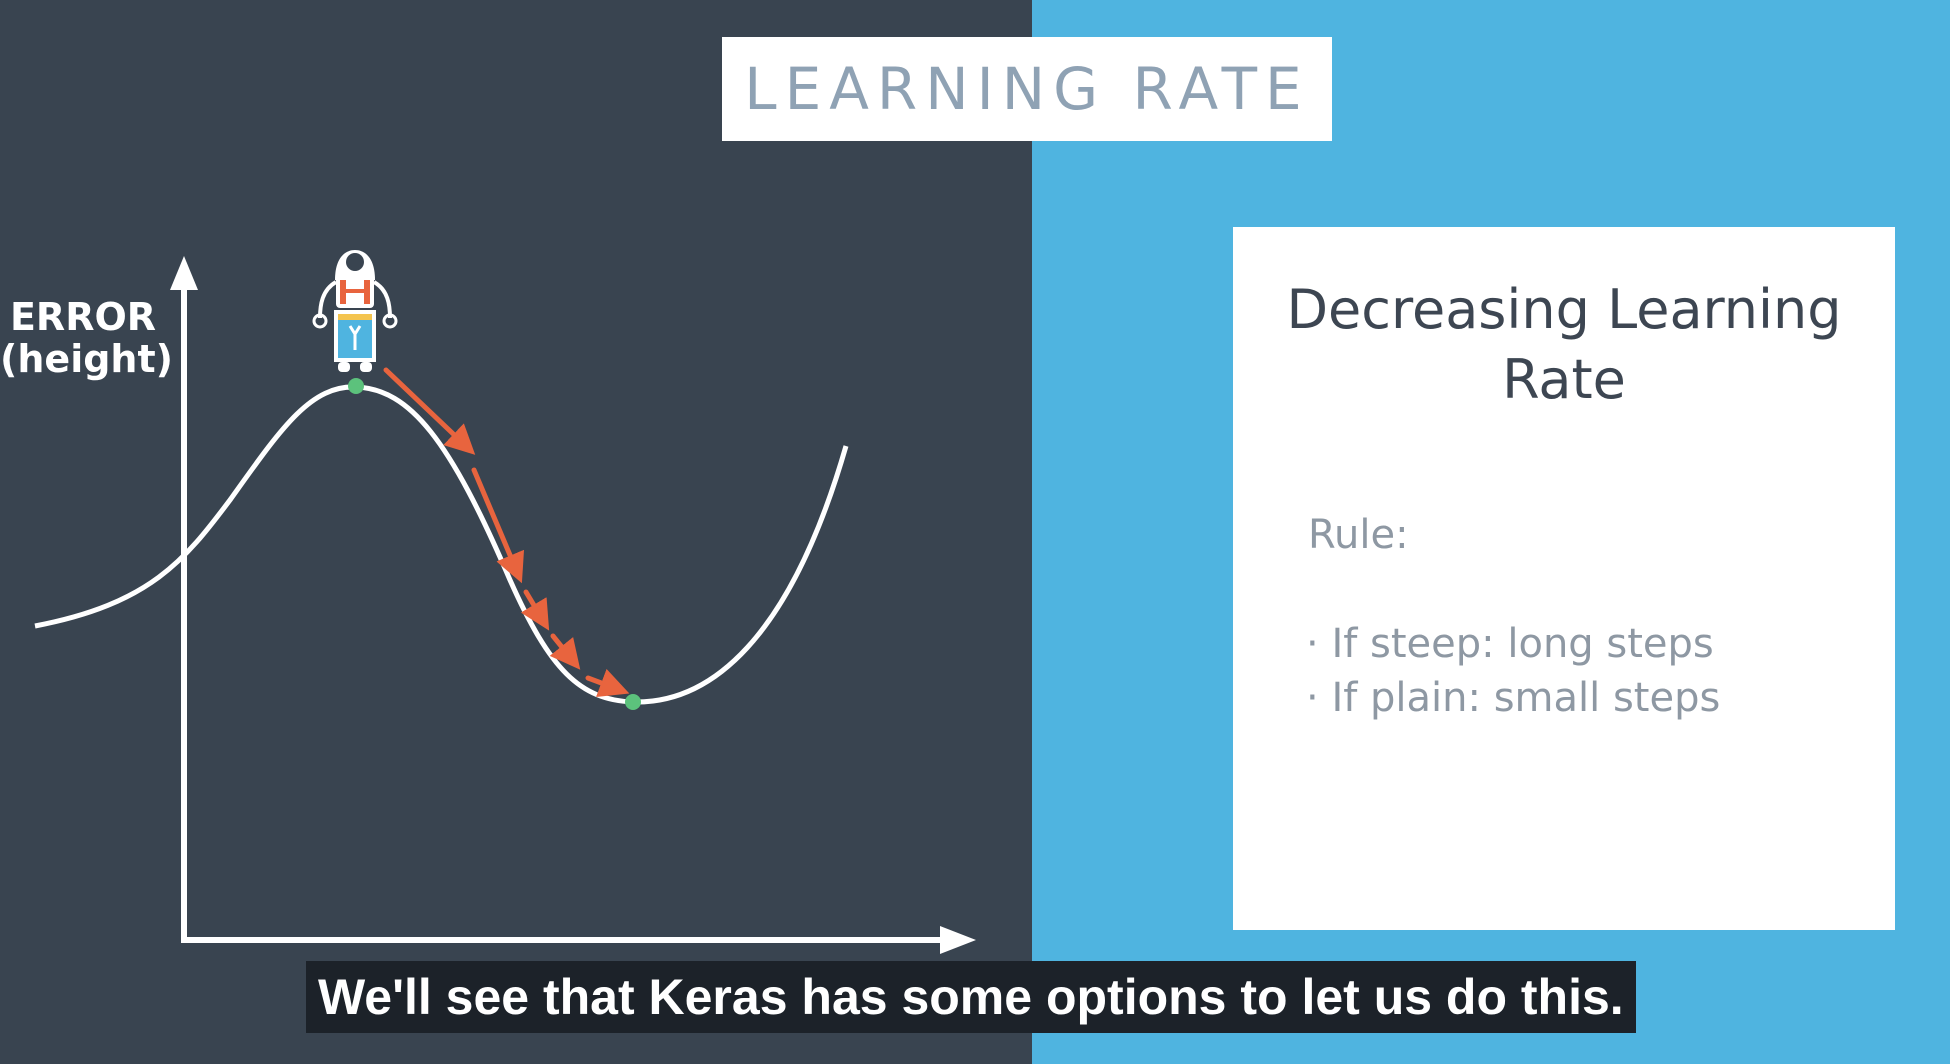  What do you see at coordinates (1358, 535) in the screenshot?
I see `rule-label: Rule:` at bounding box center [1358, 535].